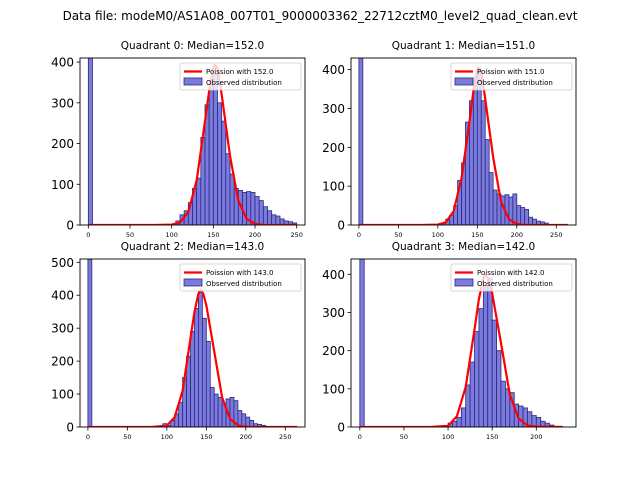 This screenshot has width=640, height=484. What do you see at coordinates (192, 46) in the screenshot?
I see `chart-title: Quadrant 0: Median=152.0` at bounding box center [192, 46].